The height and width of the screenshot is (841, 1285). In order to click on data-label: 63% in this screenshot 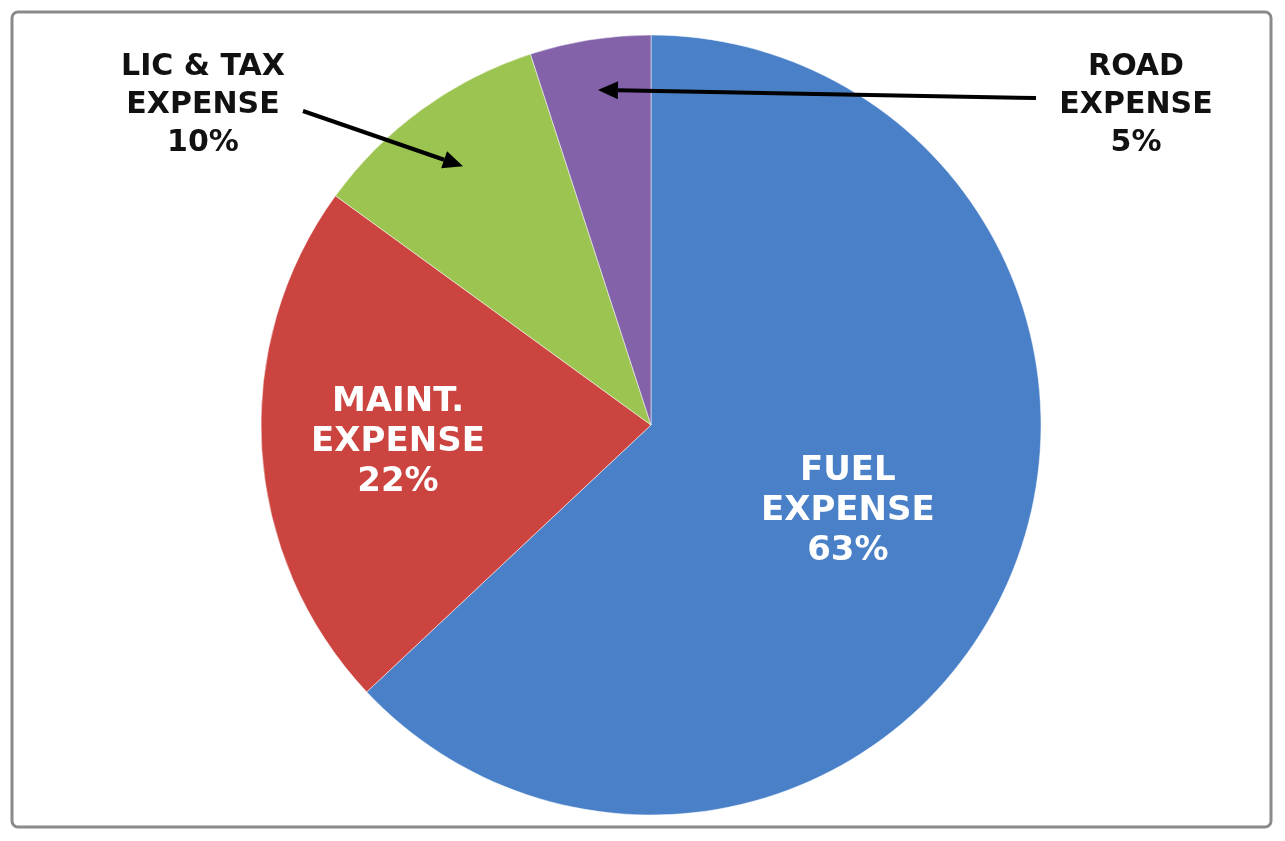, I will do `click(848, 547)`.